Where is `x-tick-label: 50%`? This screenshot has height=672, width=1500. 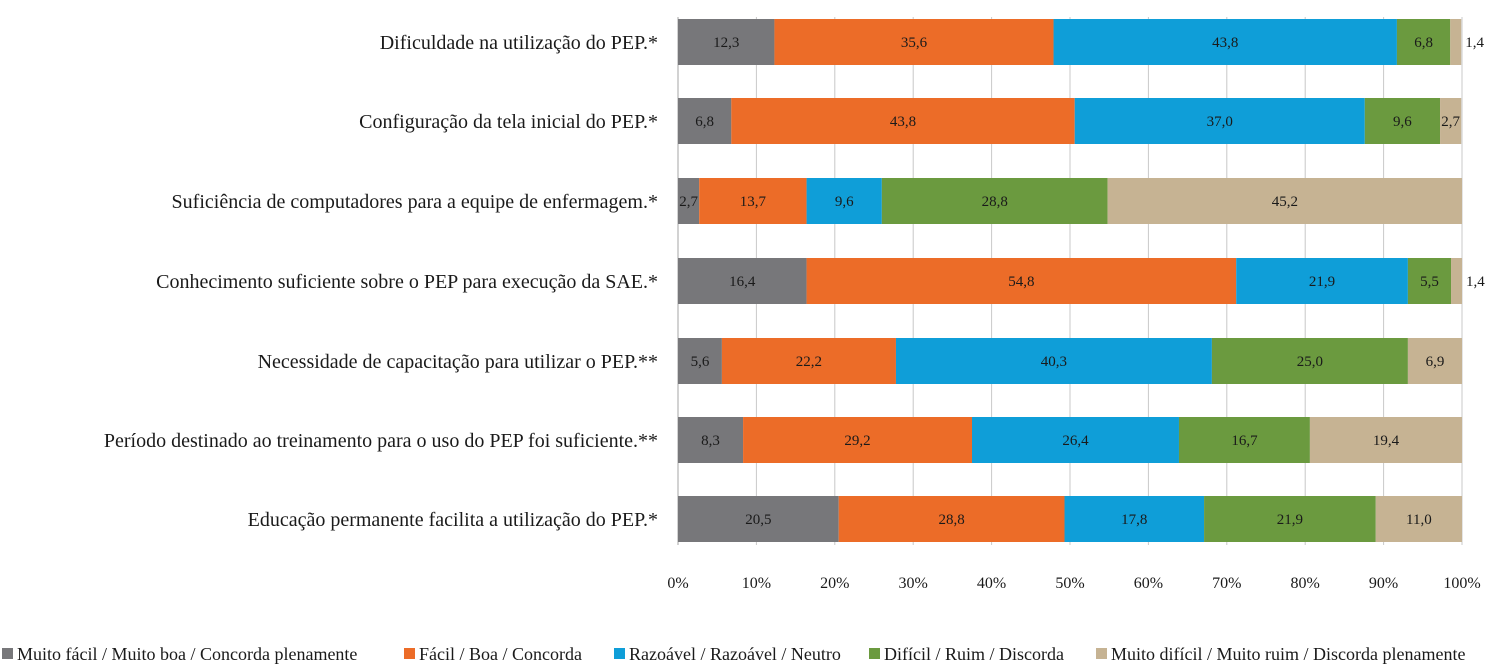
x-tick-label: 50% is located at coordinates (1069, 583).